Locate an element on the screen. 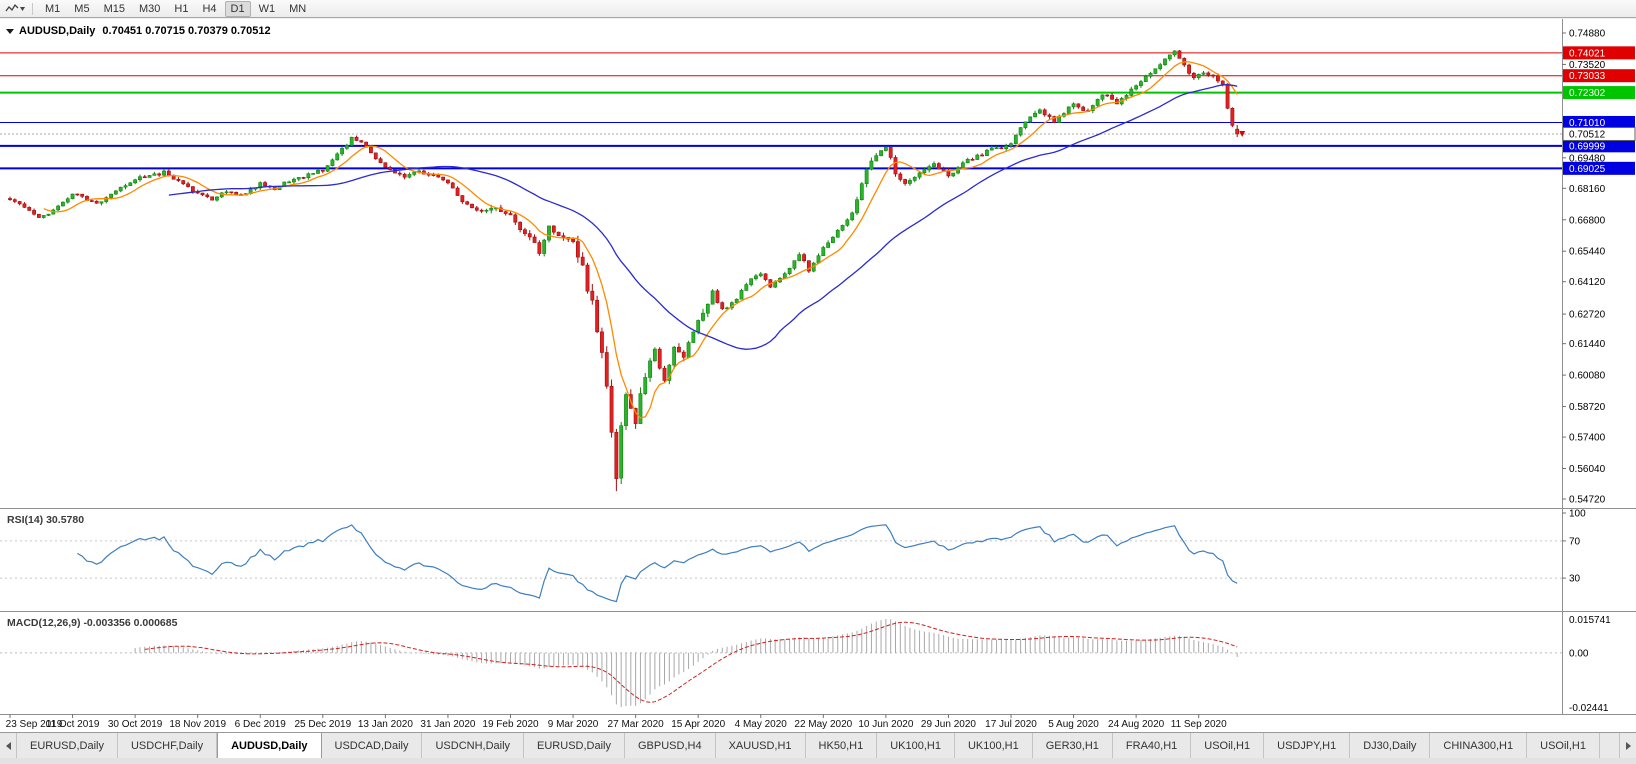  svg-text: 70 is located at coordinates (1575, 541).